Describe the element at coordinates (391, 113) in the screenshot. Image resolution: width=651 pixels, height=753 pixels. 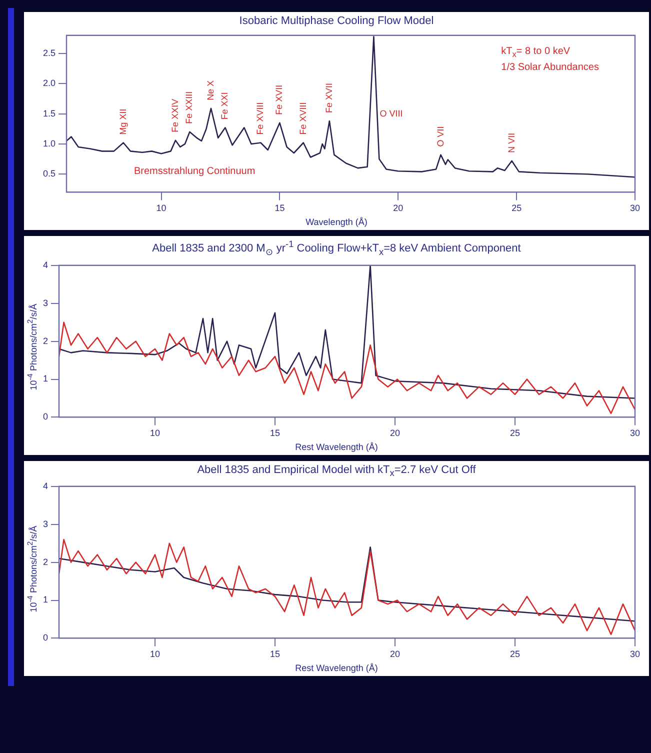
I see `annotation: O VIII` at that location.